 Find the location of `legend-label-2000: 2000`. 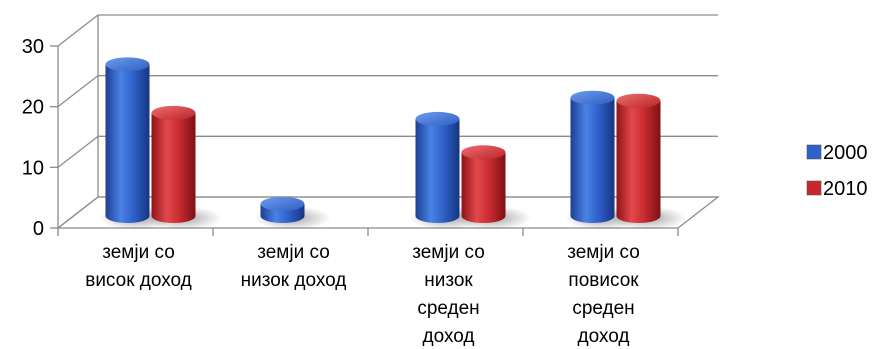

legend-label-2000: 2000 is located at coordinates (845, 153).